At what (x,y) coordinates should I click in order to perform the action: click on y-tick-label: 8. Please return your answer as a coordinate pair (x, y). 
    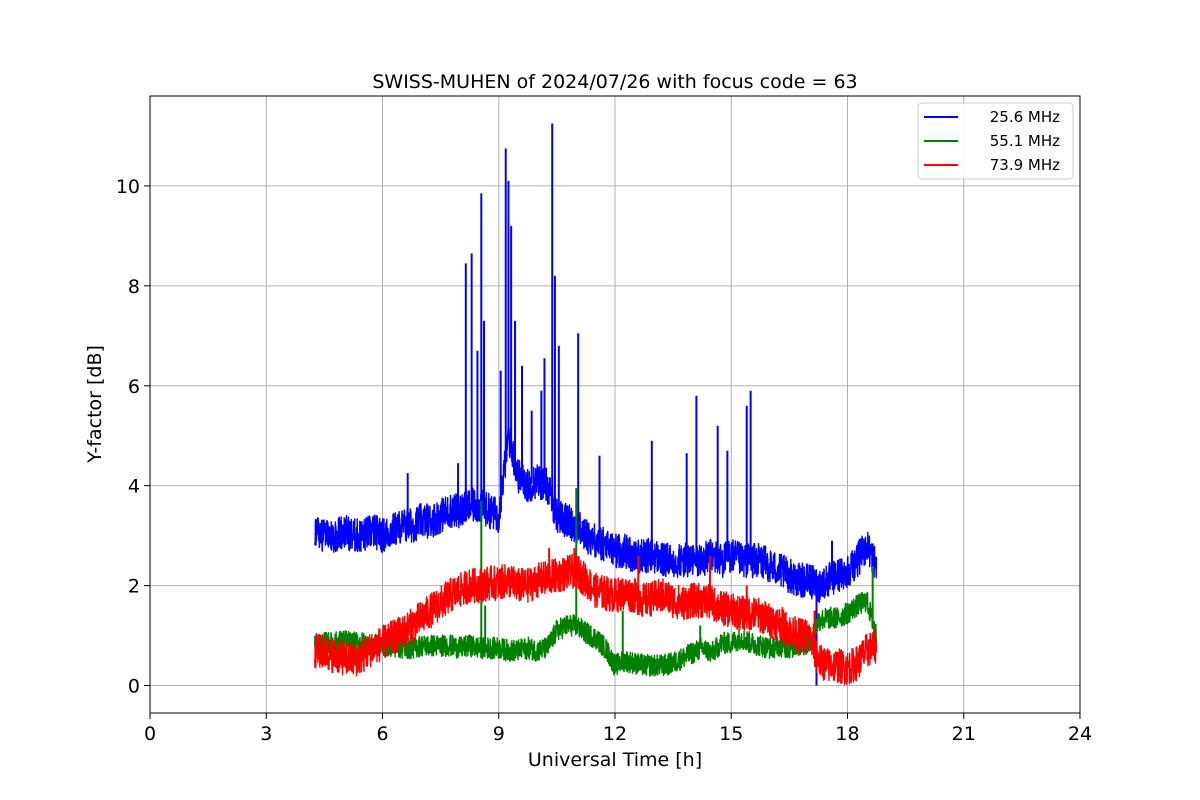
    Looking at the image, I should click on (134, 287).